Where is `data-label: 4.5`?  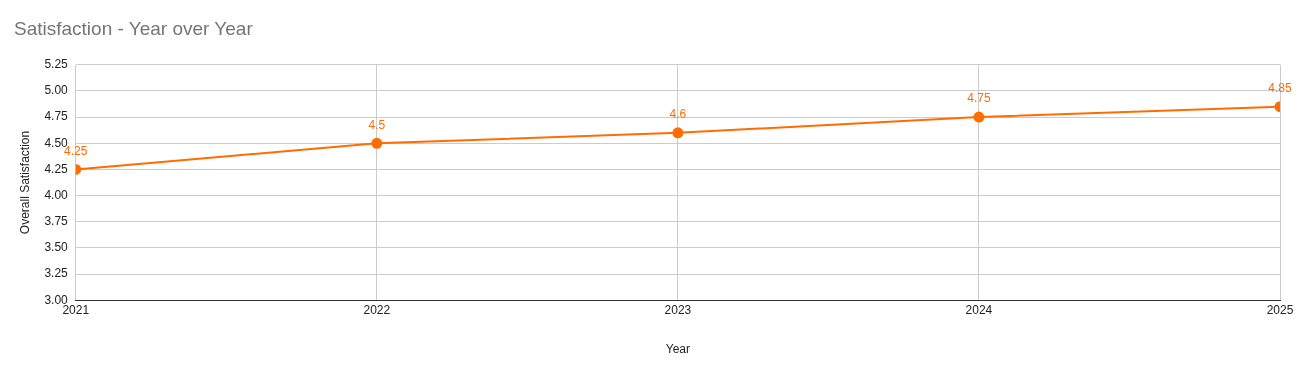 data-label: 4.5 is located at coordinates (377, 124).